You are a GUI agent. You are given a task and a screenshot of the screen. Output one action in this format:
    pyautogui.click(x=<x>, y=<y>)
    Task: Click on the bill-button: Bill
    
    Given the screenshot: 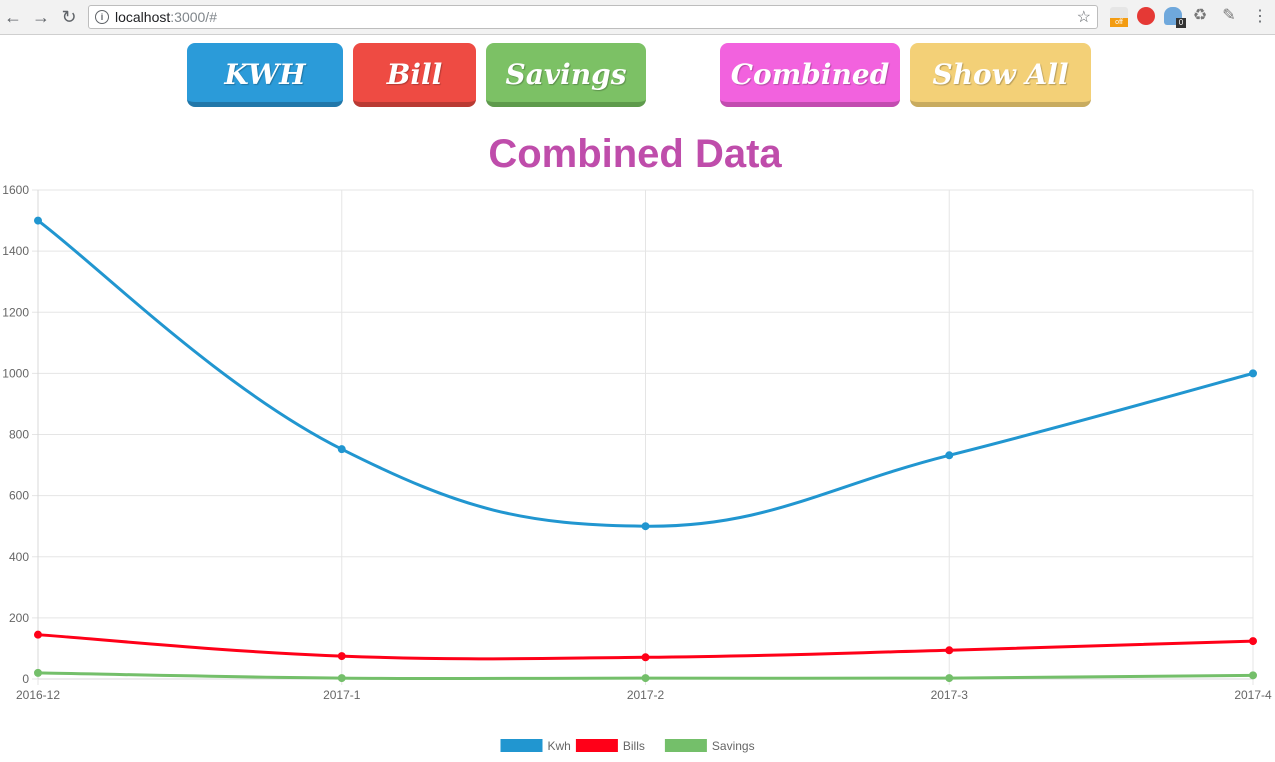 What is the action you would take?
    pyautogui.click(x=414, y=75)
    